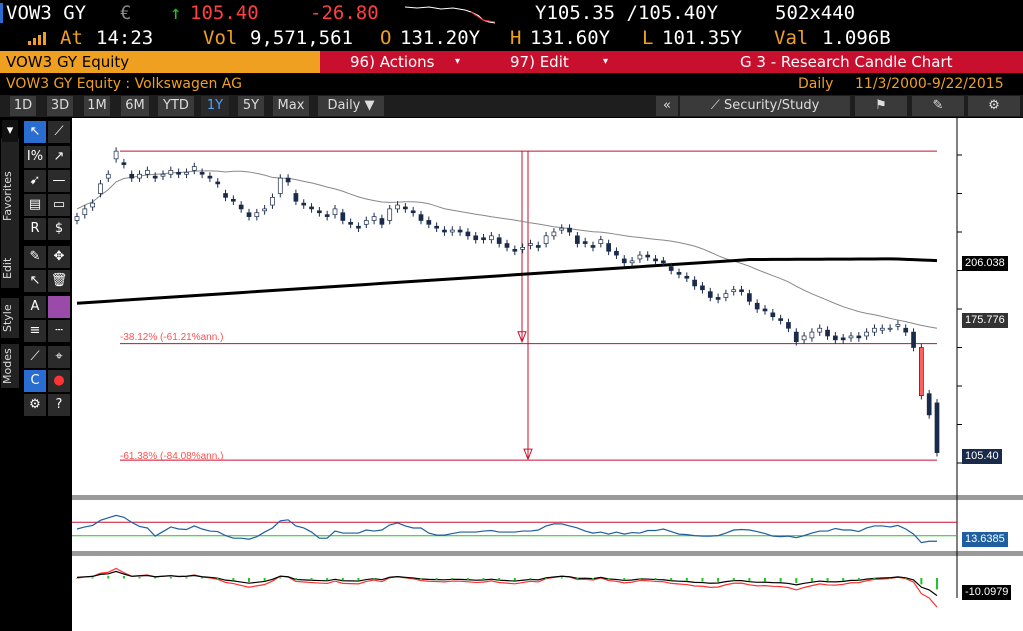 The width and height of the screenshot is (1023, 631). What do you see at coordinates (176, 13) in the screenshot?
I see `up-arrow-icon: ↑` at bounding box center [176, 13].